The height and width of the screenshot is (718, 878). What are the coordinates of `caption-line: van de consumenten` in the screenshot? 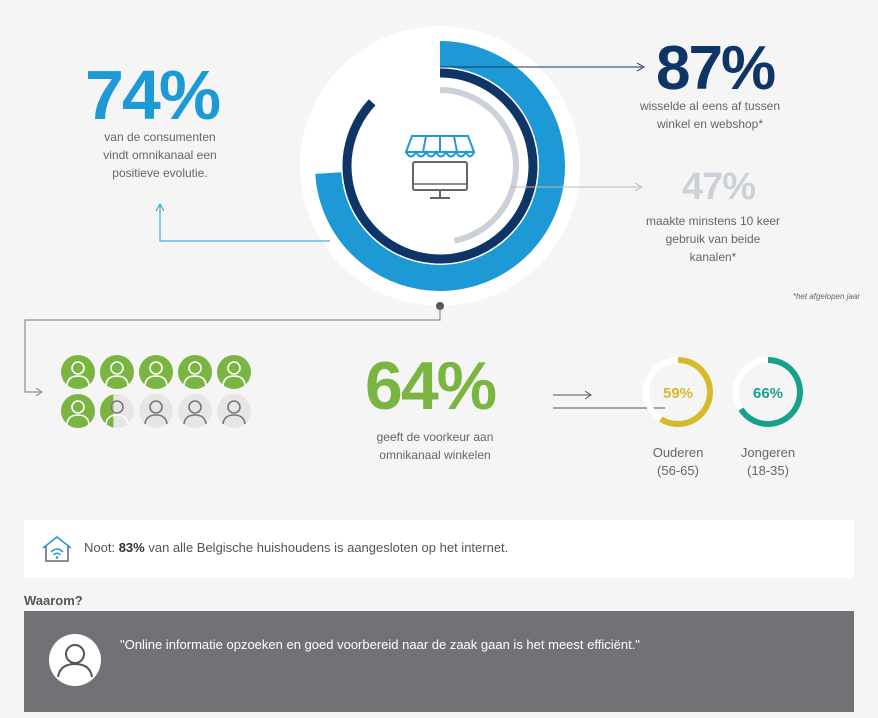 It's located at (160, 137).